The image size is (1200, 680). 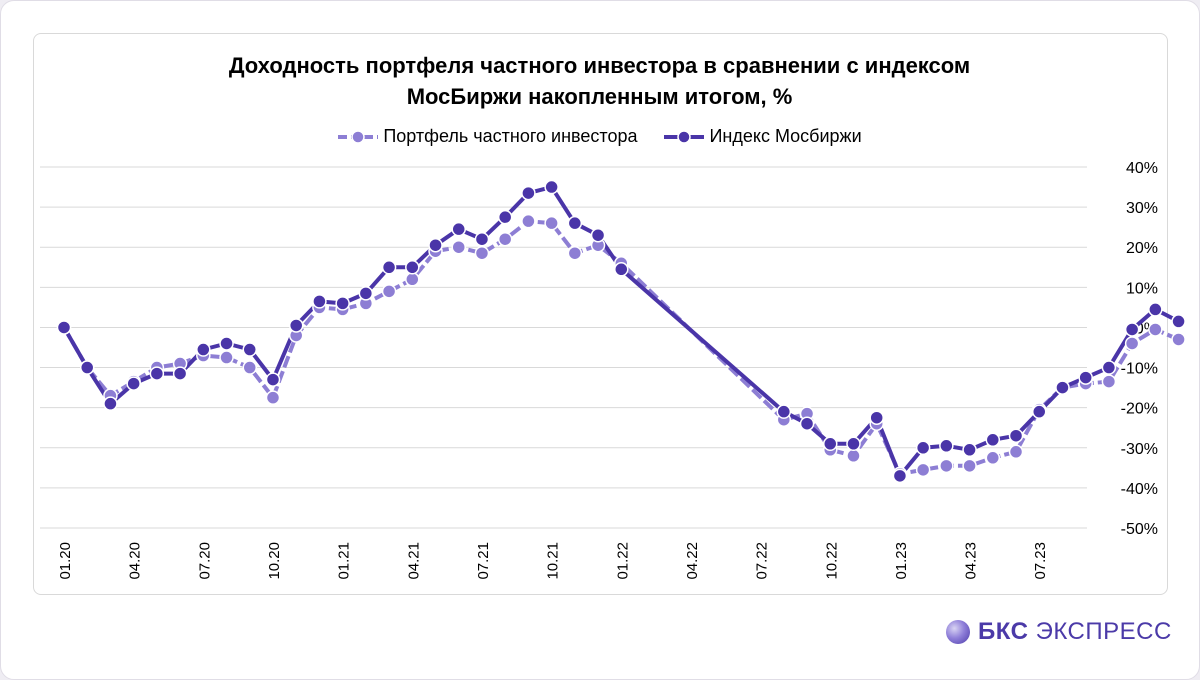 I want to click on x-tick-label: 10.21, so click(x=553, y=561).